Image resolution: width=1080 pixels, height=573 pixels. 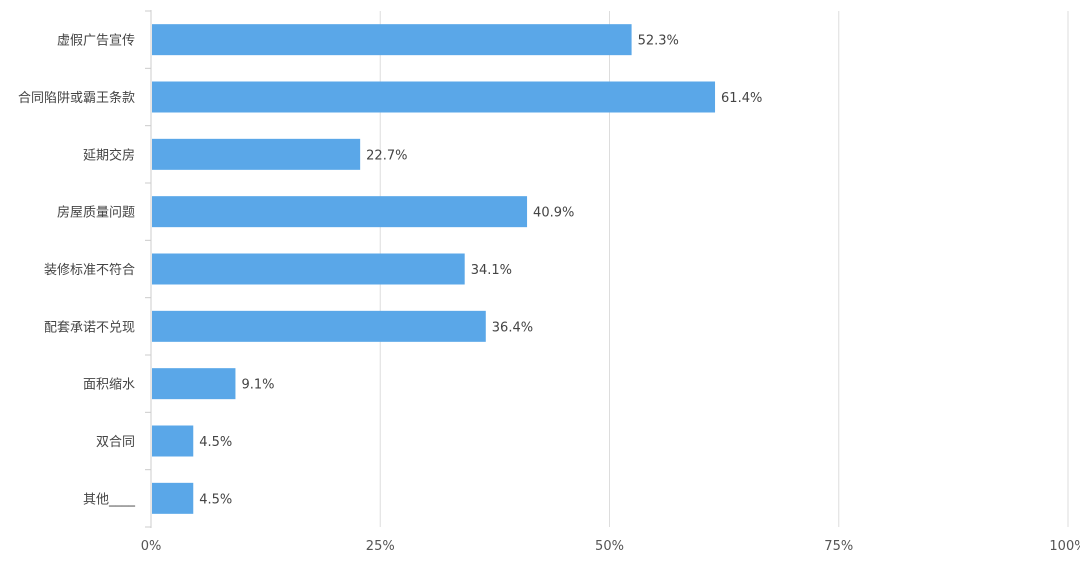 I want to click on x-tick-label: 25%, so click(x=380, y=546).